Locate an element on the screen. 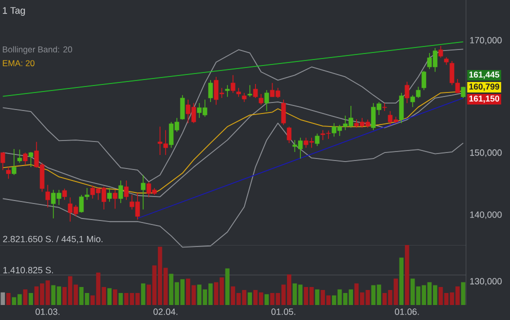 The width and height of the screenshot is (510, 320). y-tick-label: 150,000 is located at coordinates (486, 153).